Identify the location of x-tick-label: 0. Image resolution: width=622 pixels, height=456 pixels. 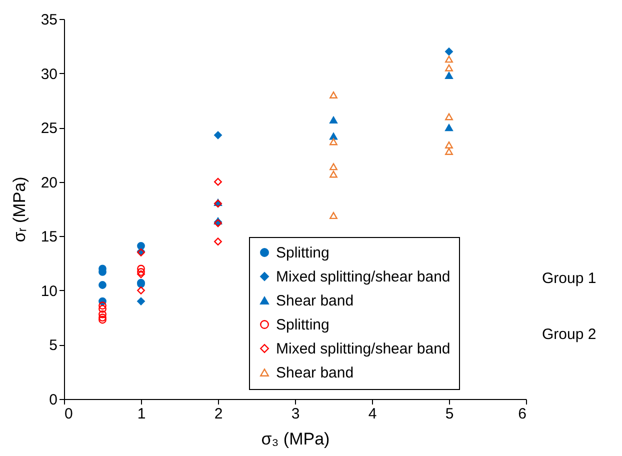
(68, 414).